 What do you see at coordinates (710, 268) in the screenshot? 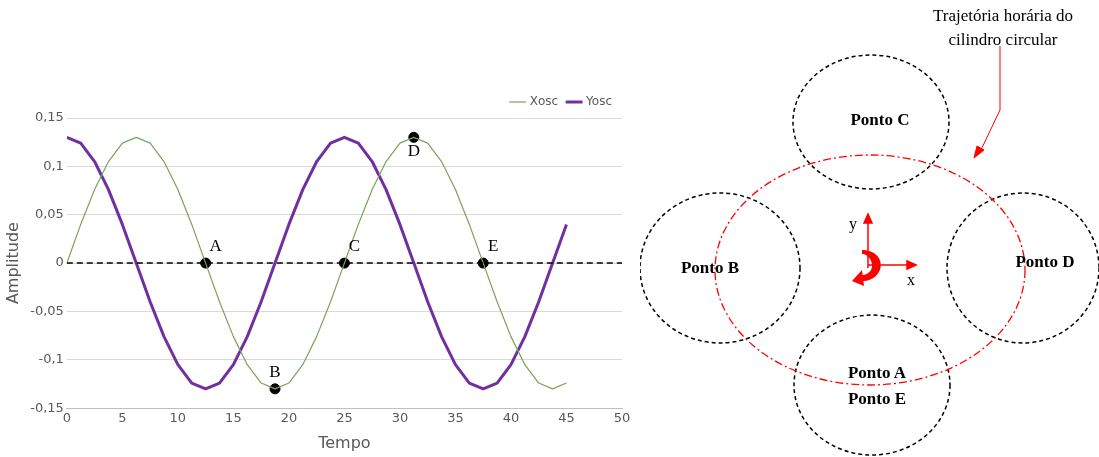
I see `text: Ponto B` at bounding box center [710, 268].